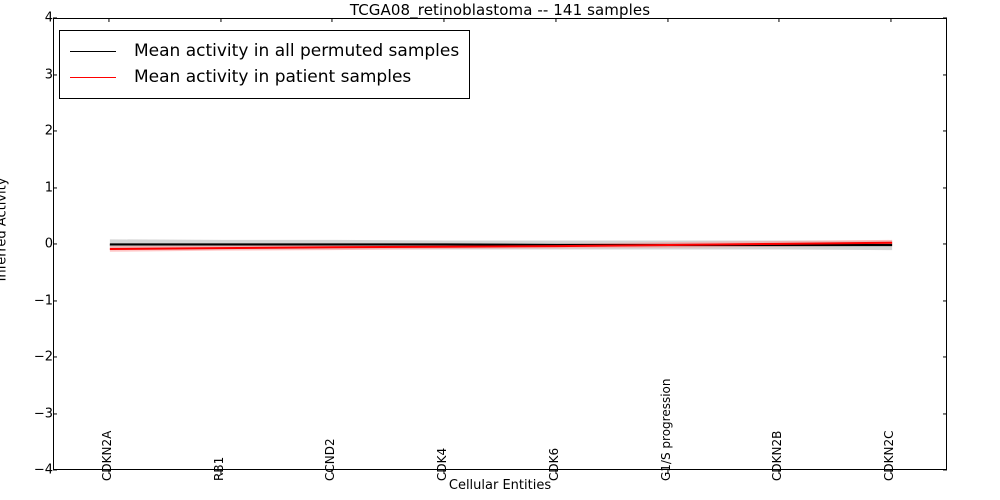 Image resolution: width=1000 pixels, height=500 pixels. What do you see at coordinates (777, 455) in the screenshot?
I see `x-tick-label: CDKN2B` at bounding box center [777, 455].